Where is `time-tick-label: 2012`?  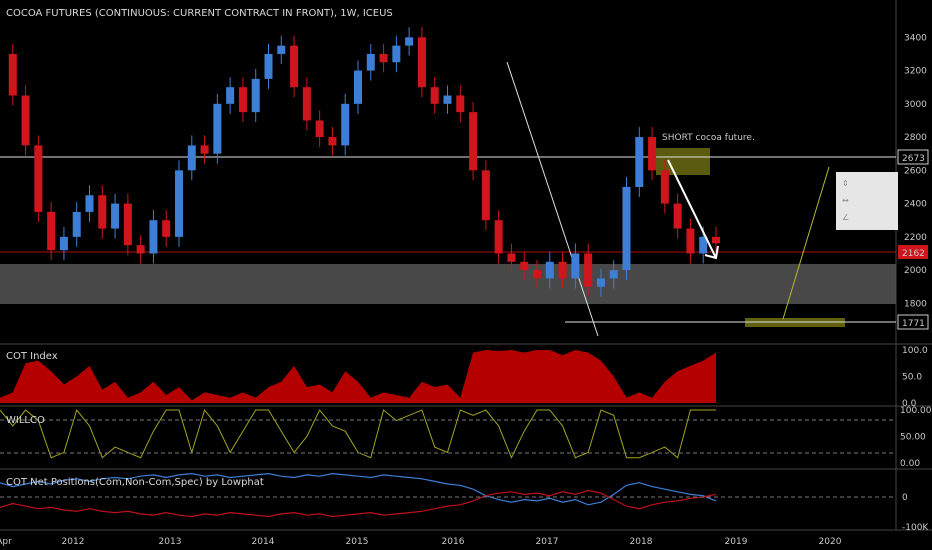
time-tick-label: 2012 is located at coordinates (73, 542).